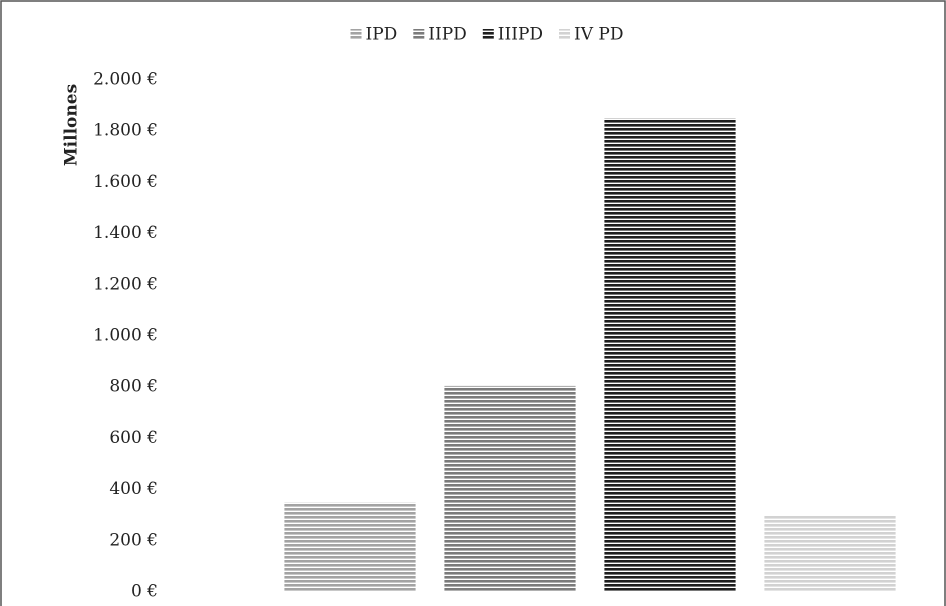 The width and height of the screenshot is (946, 606). I want to click on y-tick-label: 1.600 €, so click(125, 182).